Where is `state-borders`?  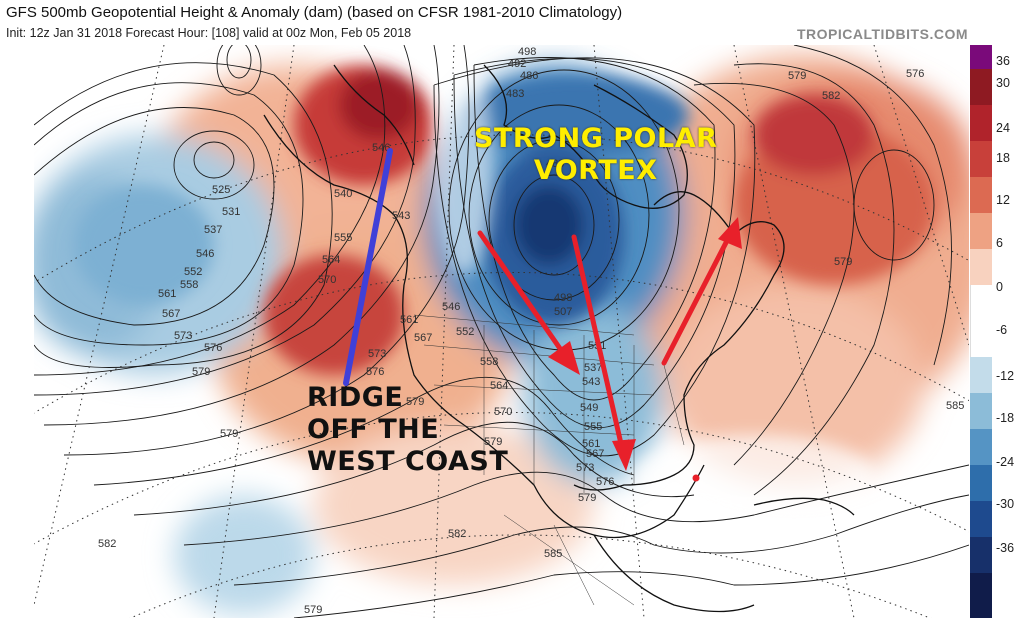 state-borders is located at coordinates (549, 460).